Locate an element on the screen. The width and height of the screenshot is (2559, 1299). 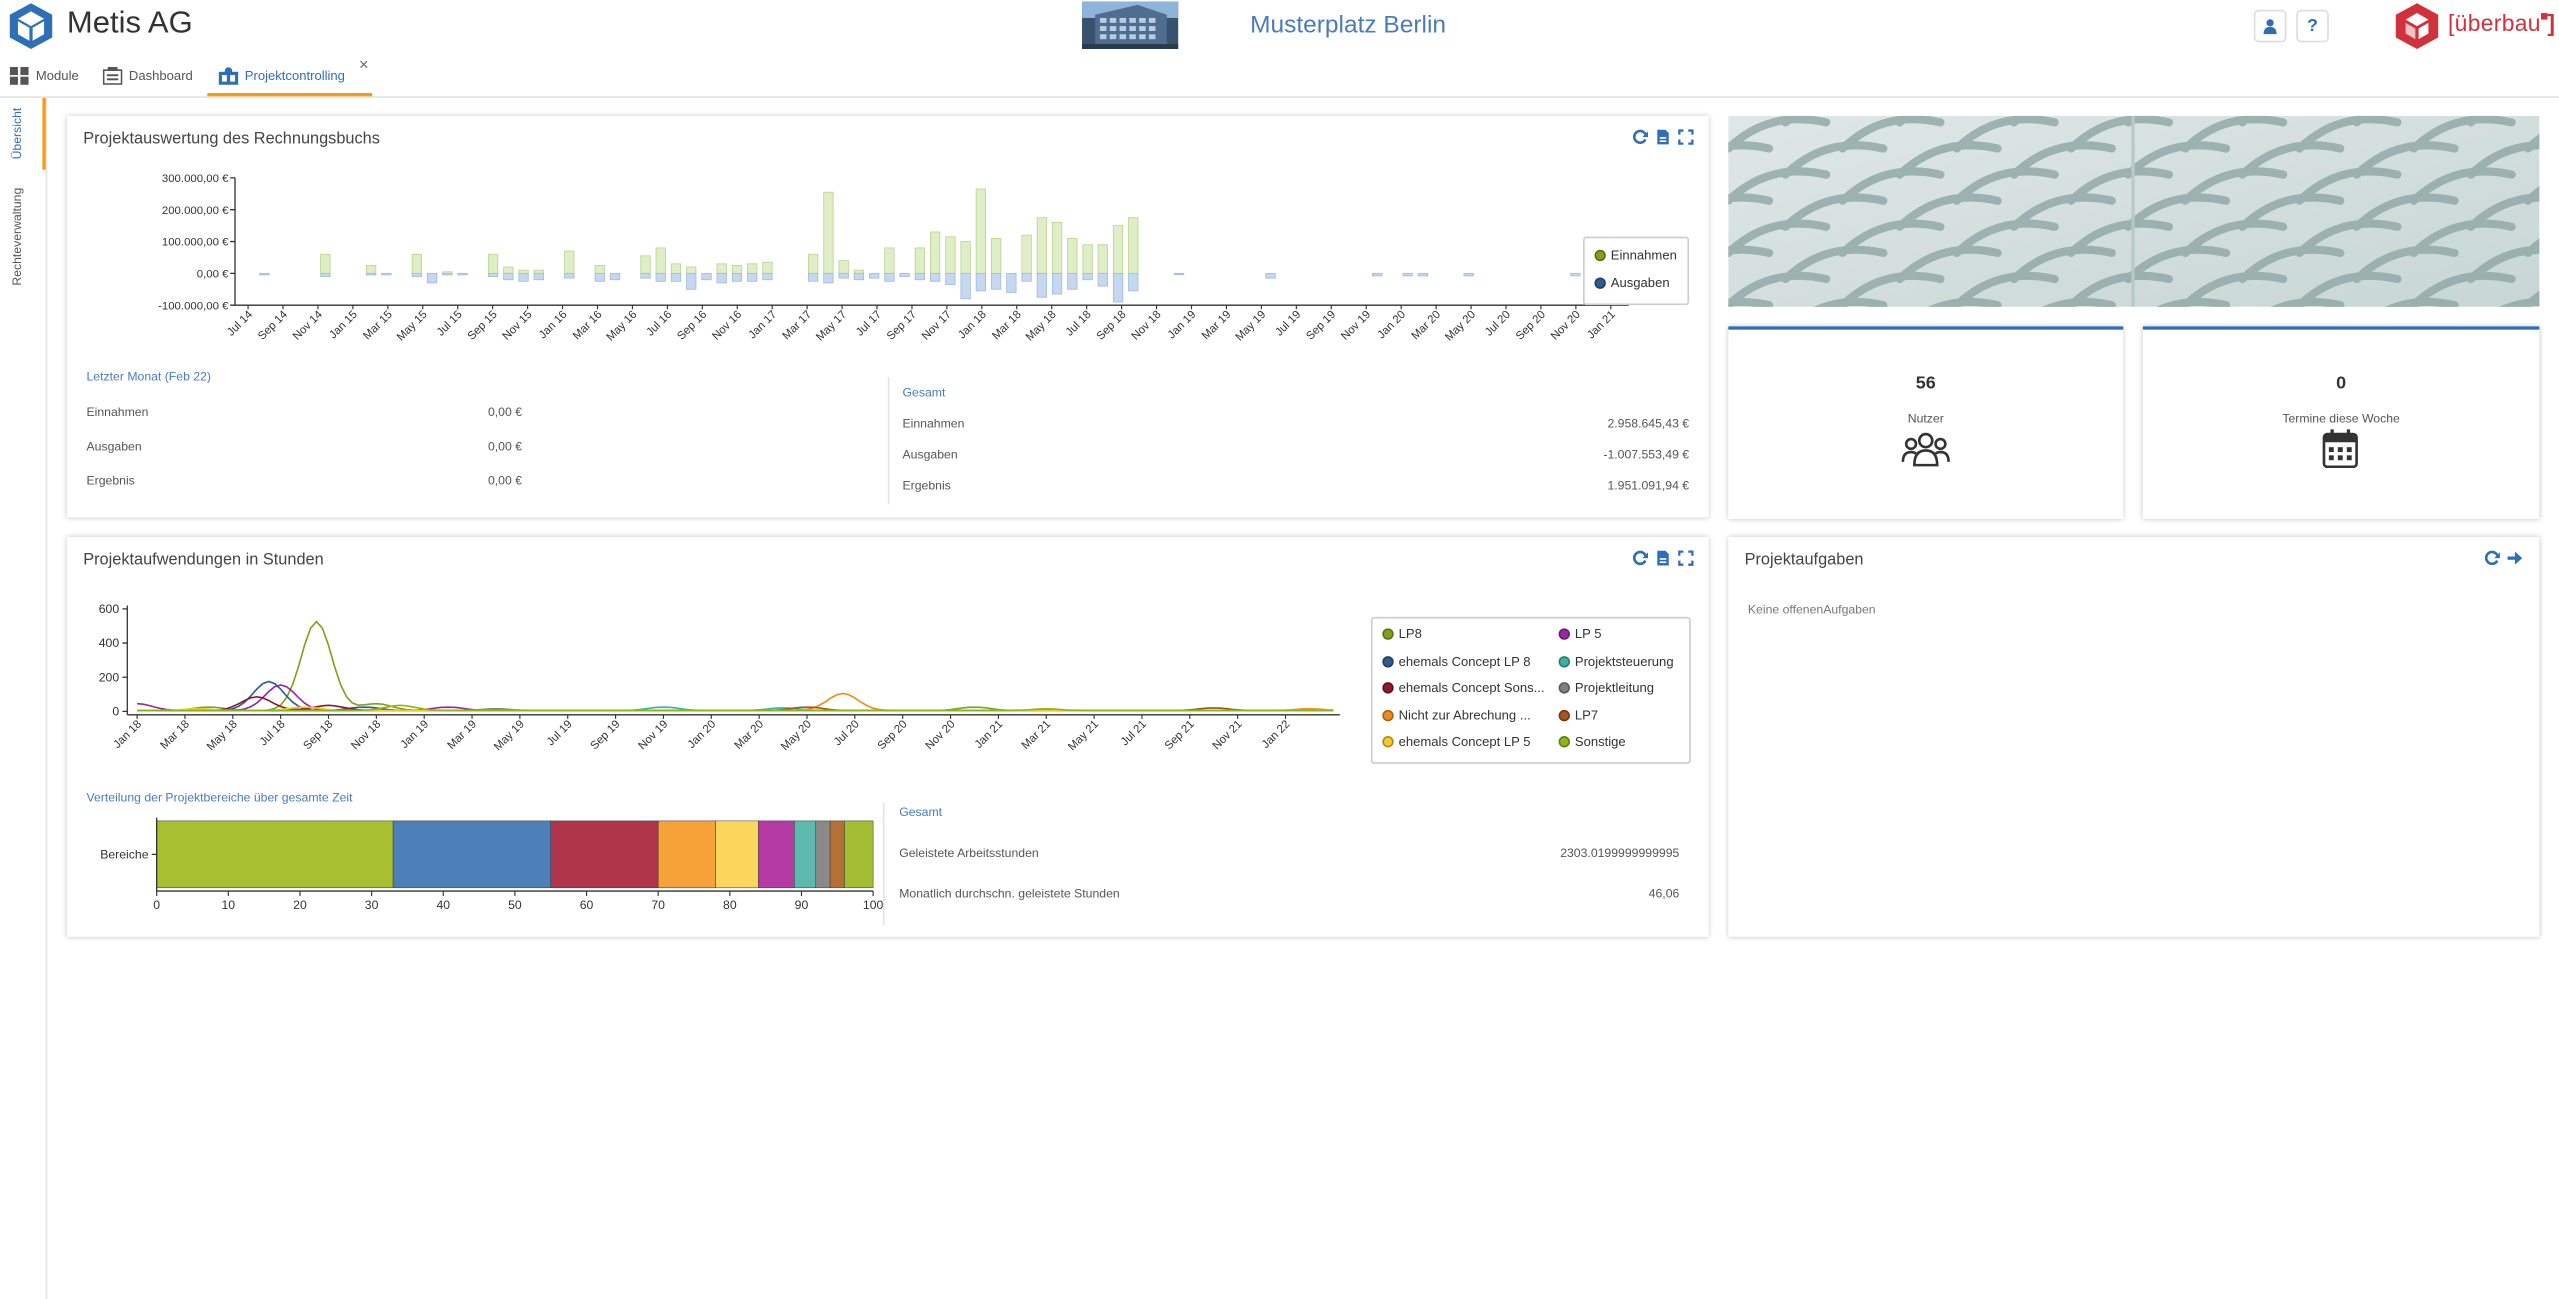
x-tick-label: Jul 14 is located at coordinates (240, 323).